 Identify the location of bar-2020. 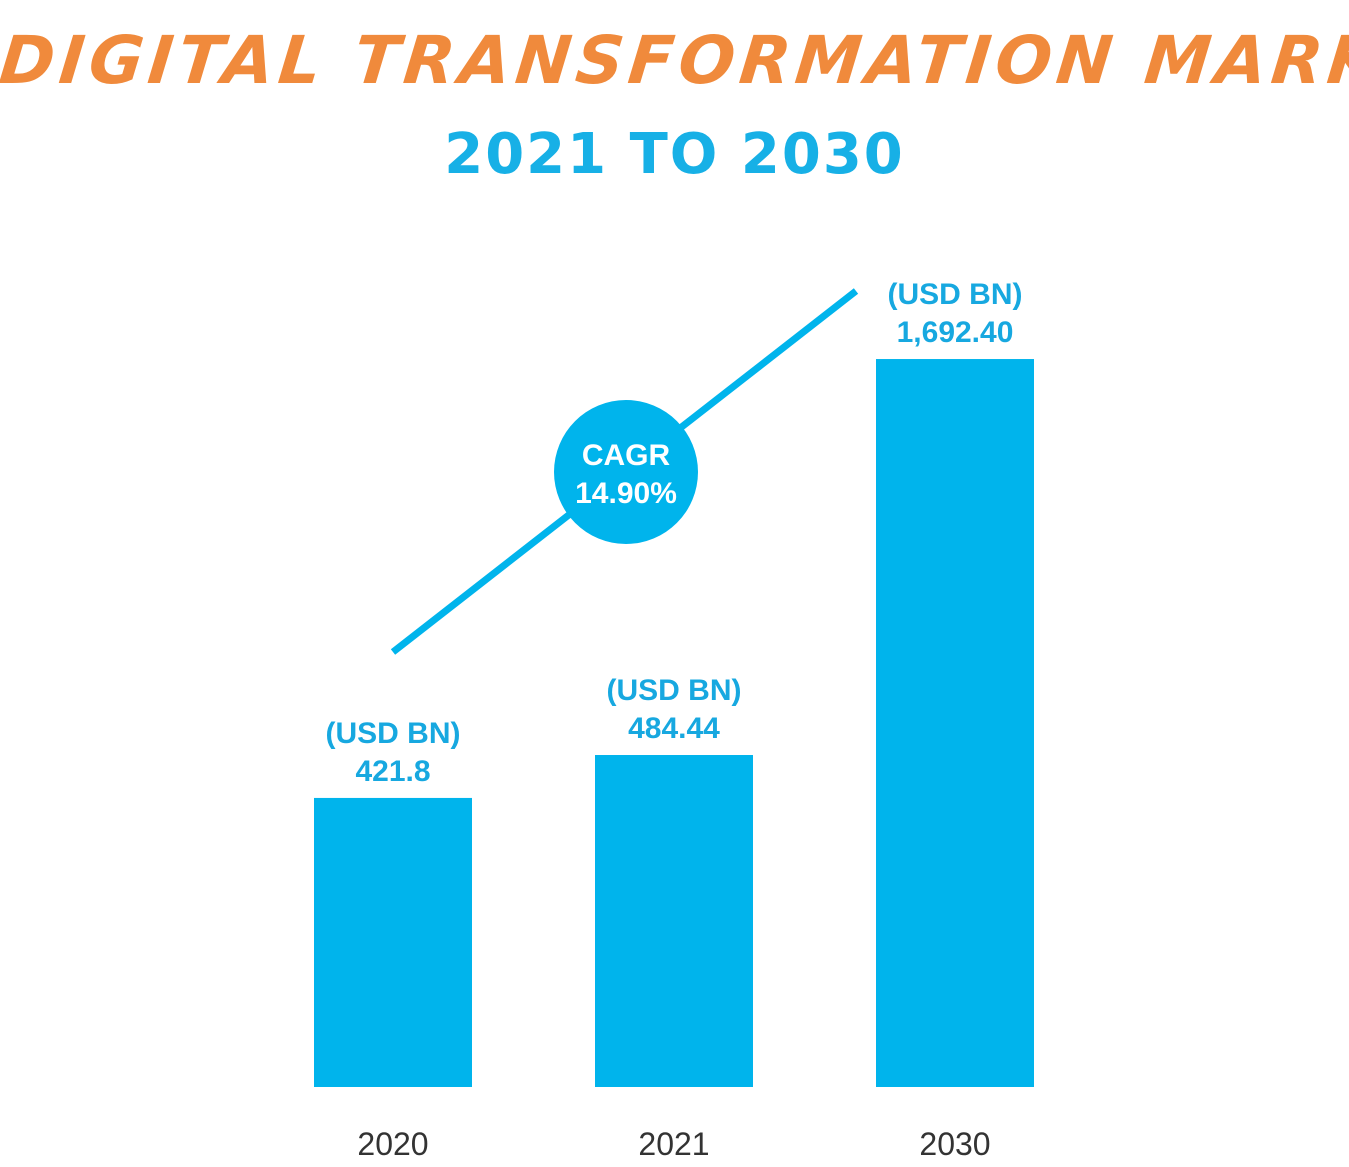
(393, 942).